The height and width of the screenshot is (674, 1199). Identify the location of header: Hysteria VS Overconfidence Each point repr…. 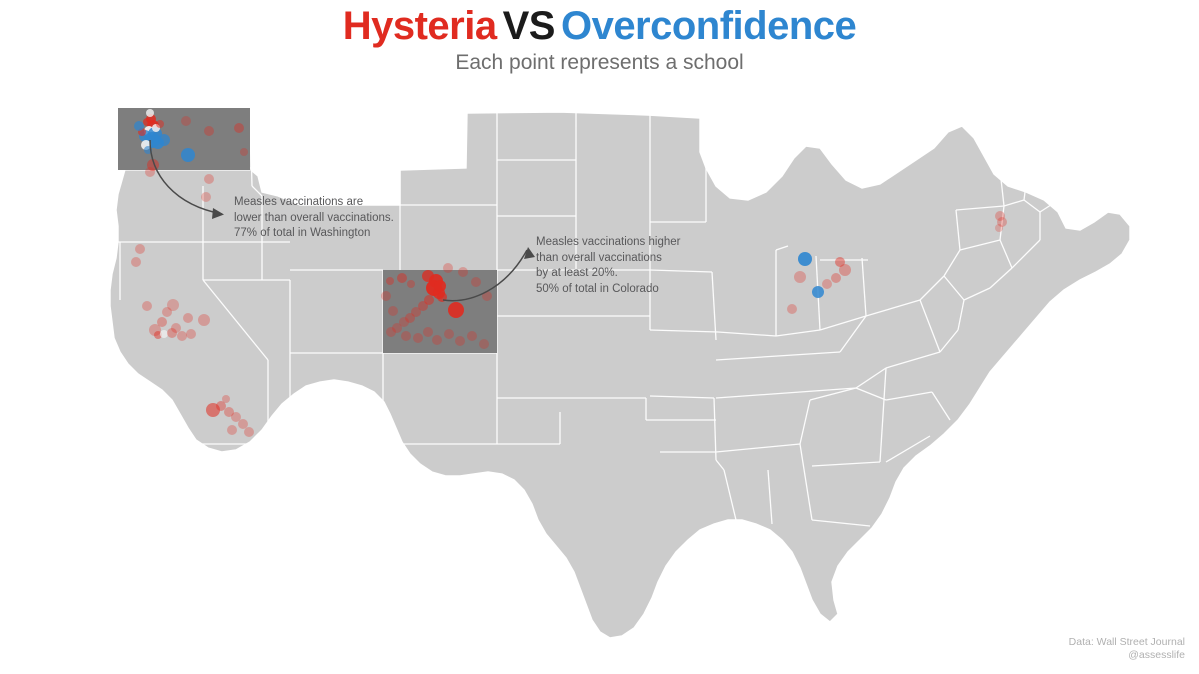
(599, 40).